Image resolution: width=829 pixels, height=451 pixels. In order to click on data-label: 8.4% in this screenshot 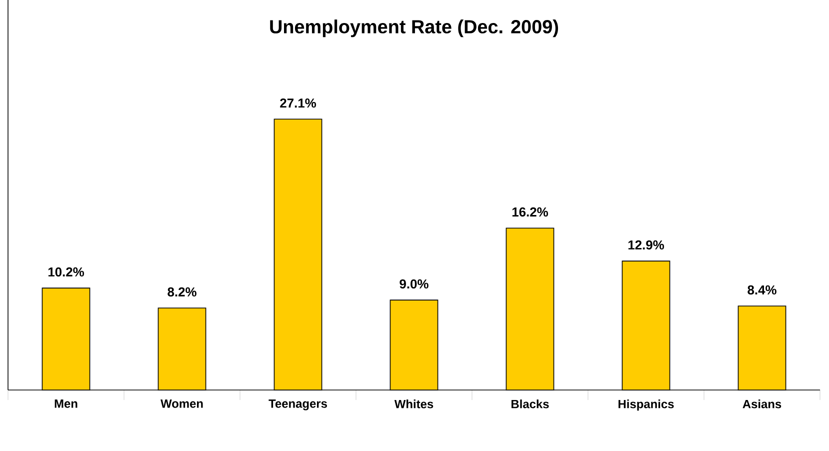, I will do `click(762, 290)`.